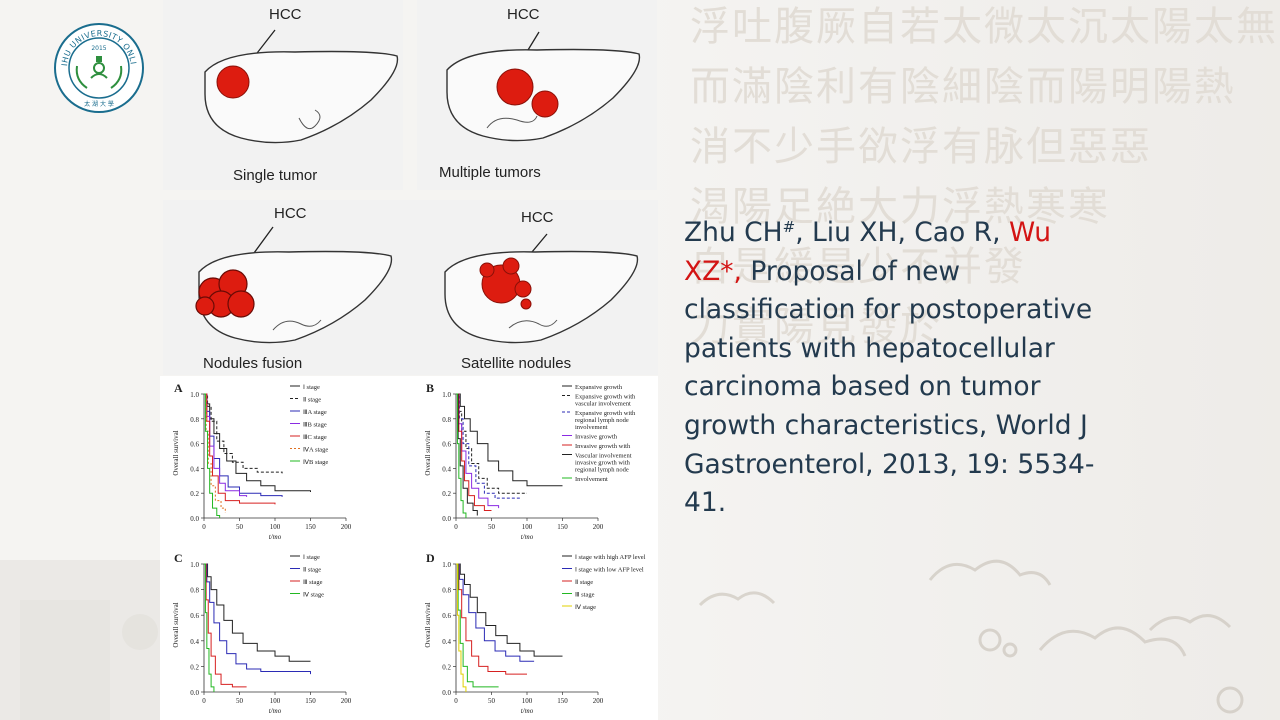 Image resolution: width=1280 pixels, height=720 pixels. What do you see at coordinates (311, 387) in the screenshot?
I see `legend-label: Ⅰ stage` at bounding box center [311, 387].